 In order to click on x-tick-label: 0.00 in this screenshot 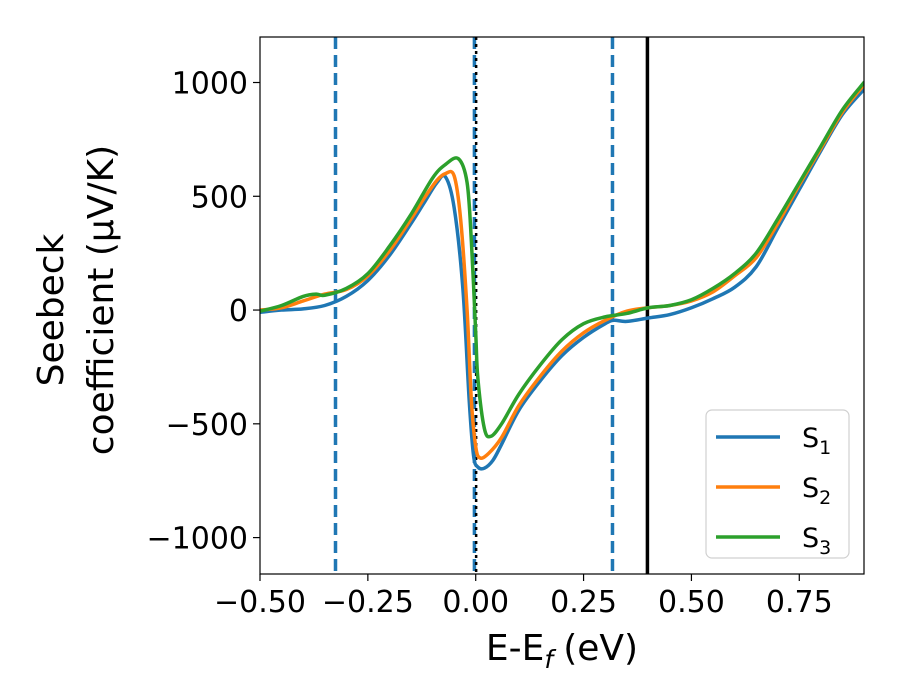, I will do `click(475, 602)`.